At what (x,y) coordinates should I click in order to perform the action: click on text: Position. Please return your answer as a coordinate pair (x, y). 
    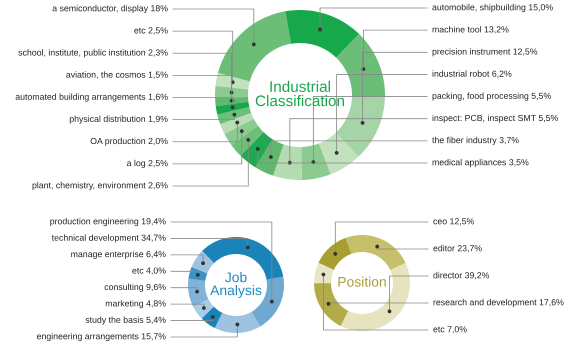
    Looking at the image, I should click on (362, 281).